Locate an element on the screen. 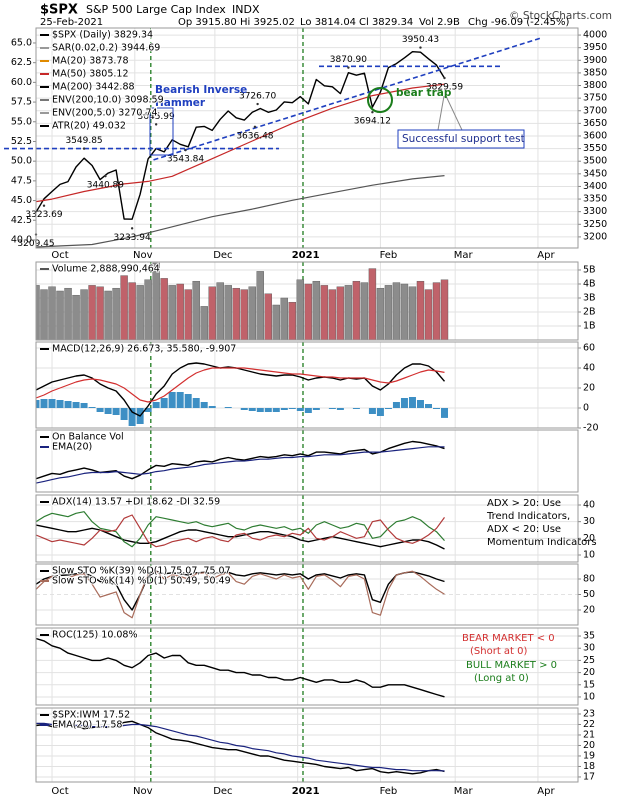  y2-tick-label: 62.5 is located at coordinates (21, 62).